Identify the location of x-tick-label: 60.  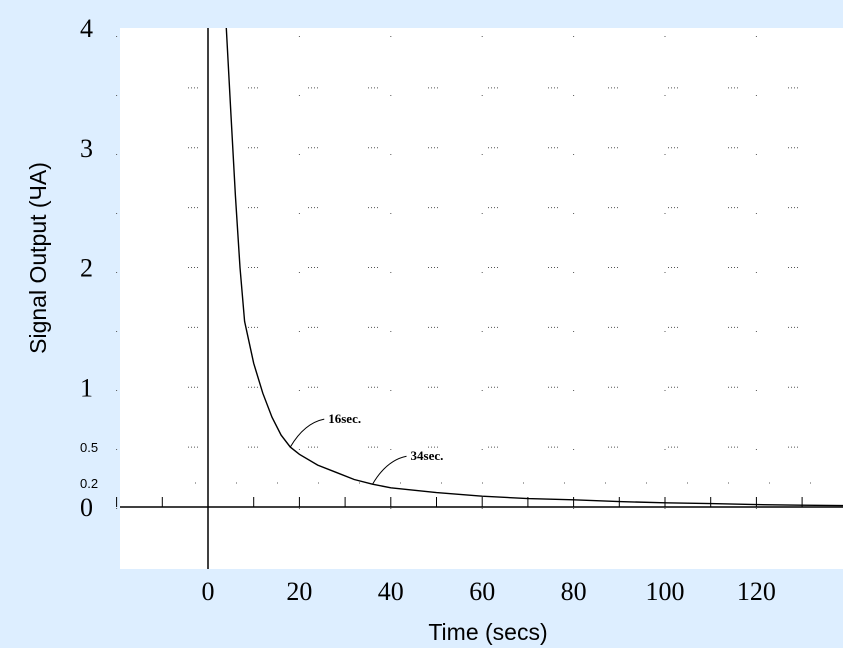
(482, 591).